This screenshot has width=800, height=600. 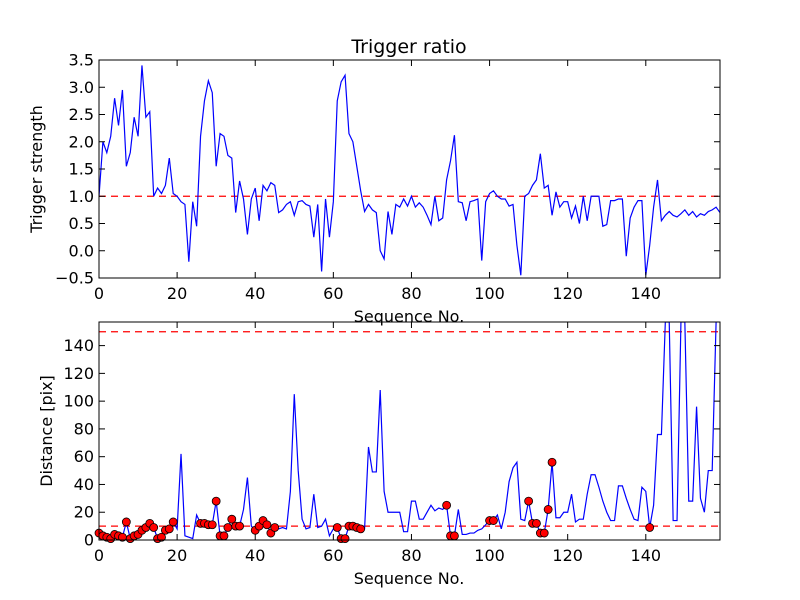 I want to click on y-tick-label: 0, so click(x=89, y=540).